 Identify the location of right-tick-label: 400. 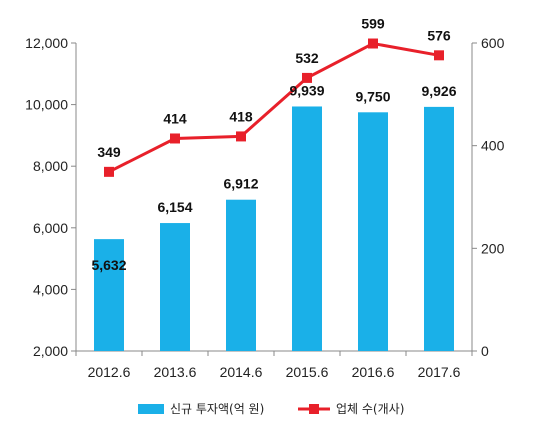
(493, 146).